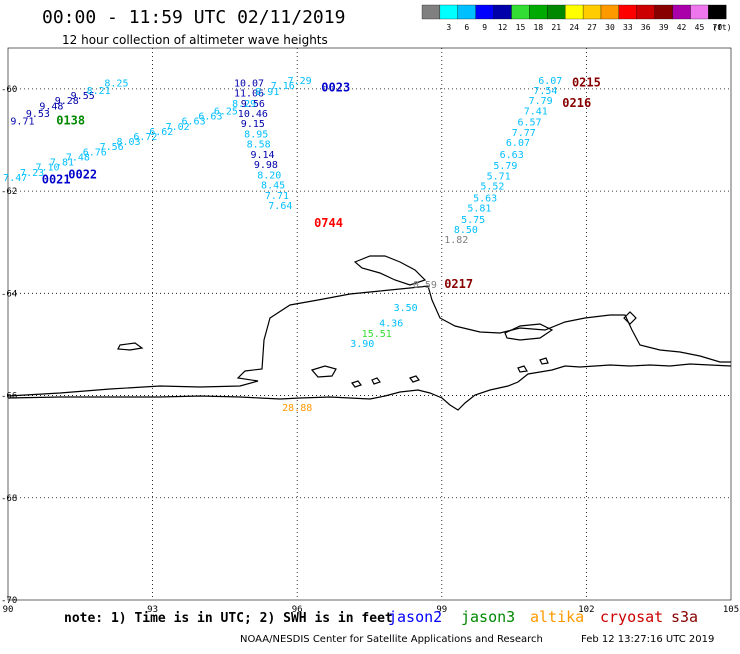 The image size is (740, 654). I want to click on swh-value-label: 5.79, so click(505, 166).